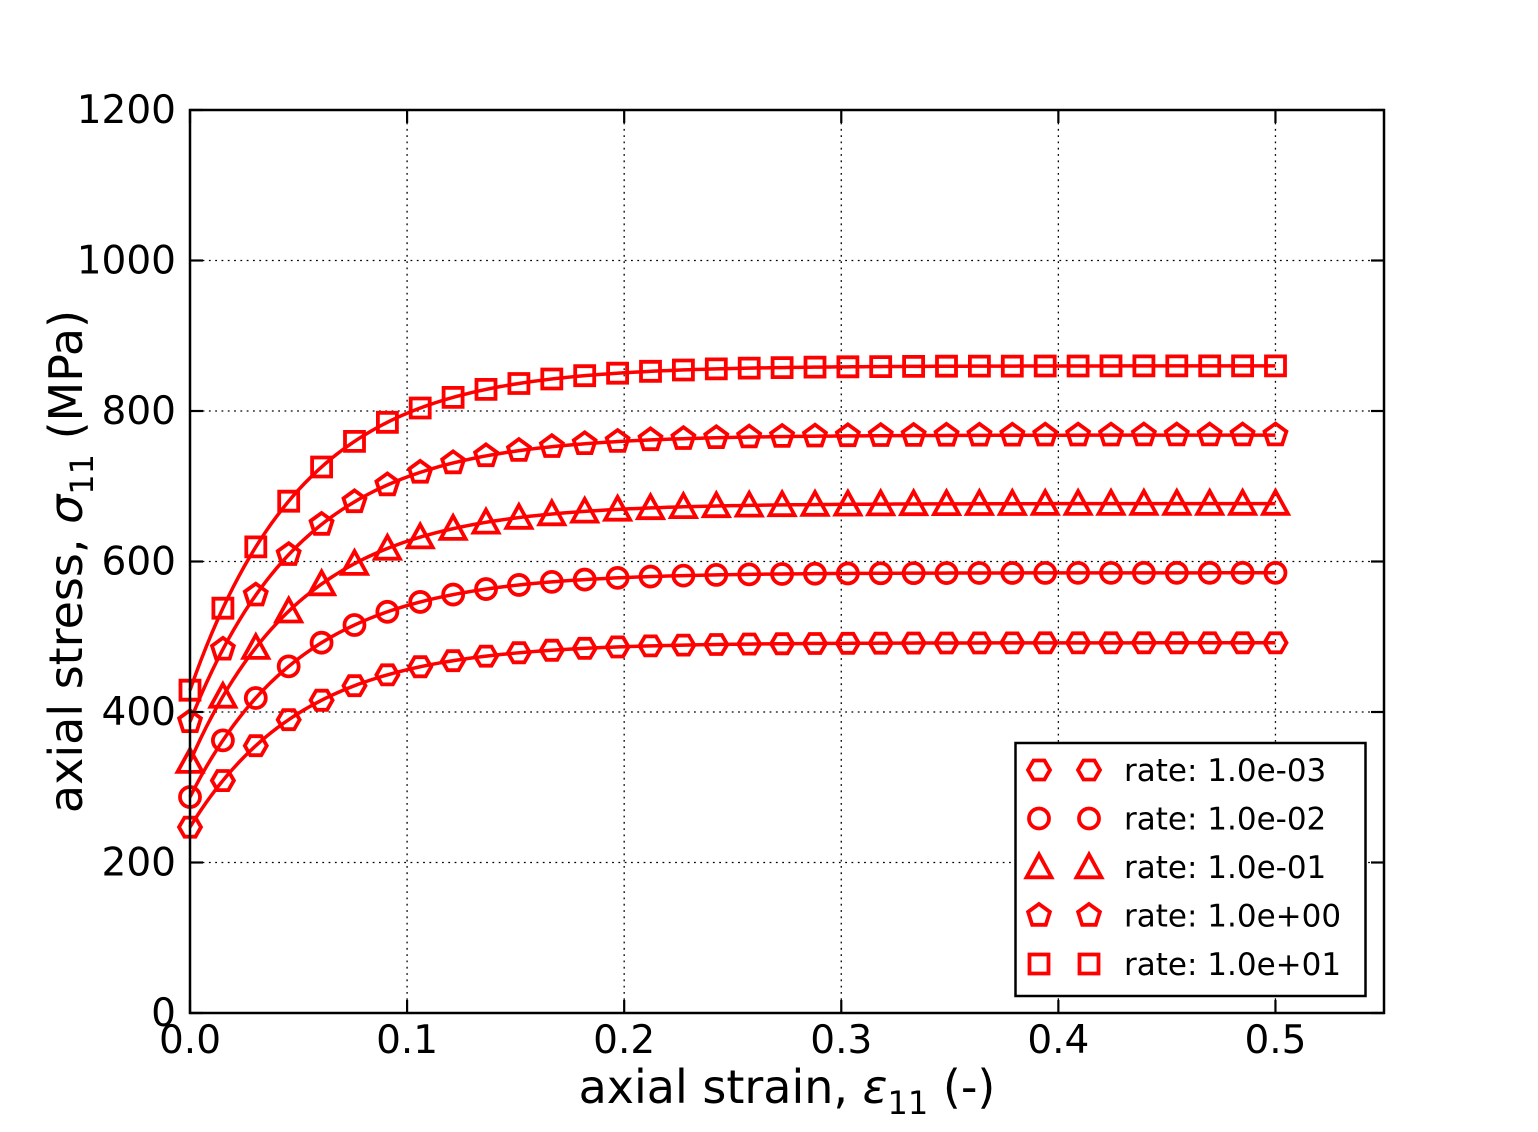 The height and width of the screenshot is (1132, 1538). I want to click on legend-entry: rate: 1.0e+01, so click(1184, 965).